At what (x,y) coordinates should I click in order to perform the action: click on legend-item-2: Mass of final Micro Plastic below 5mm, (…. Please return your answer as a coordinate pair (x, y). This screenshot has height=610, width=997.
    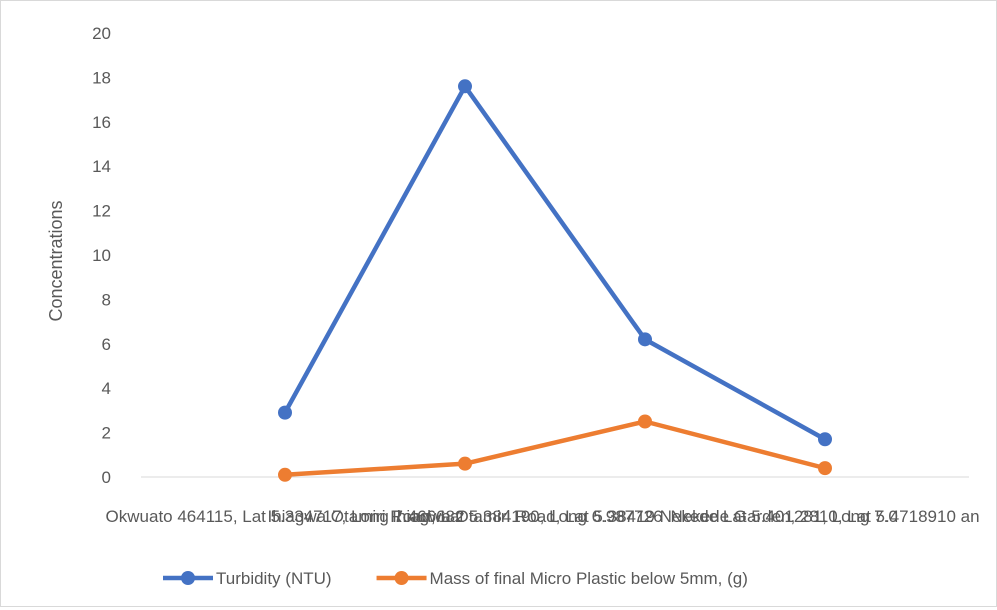
    Looking at the image, I should click on (562, 578).